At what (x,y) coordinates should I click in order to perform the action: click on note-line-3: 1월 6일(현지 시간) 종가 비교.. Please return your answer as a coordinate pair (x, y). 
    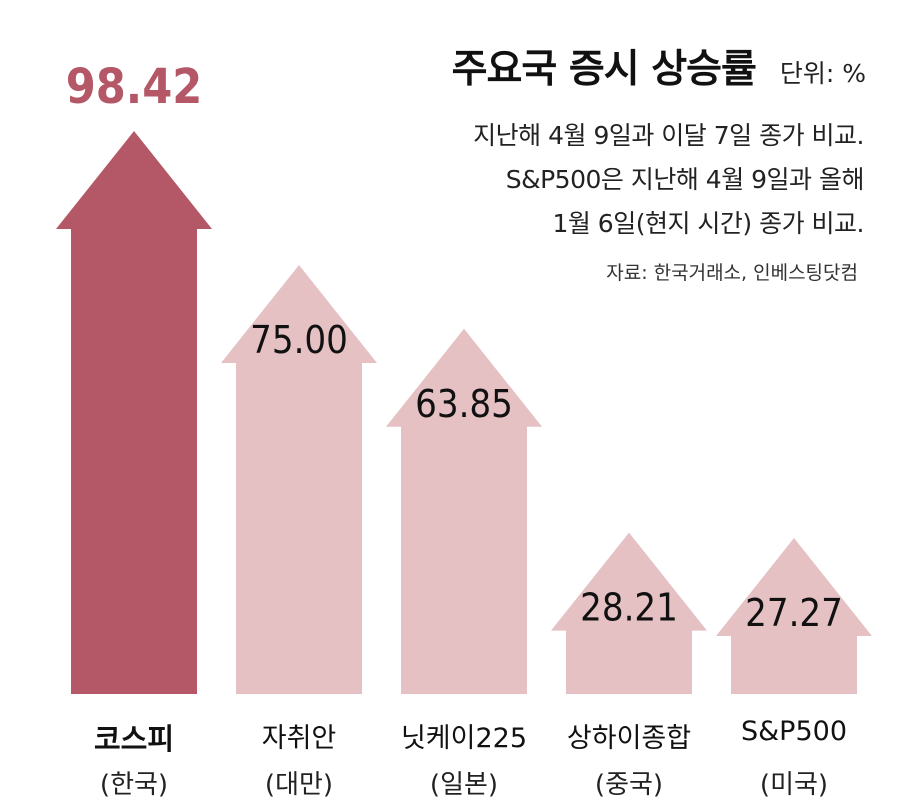
    Looking at the image, I should click on (708, 223).